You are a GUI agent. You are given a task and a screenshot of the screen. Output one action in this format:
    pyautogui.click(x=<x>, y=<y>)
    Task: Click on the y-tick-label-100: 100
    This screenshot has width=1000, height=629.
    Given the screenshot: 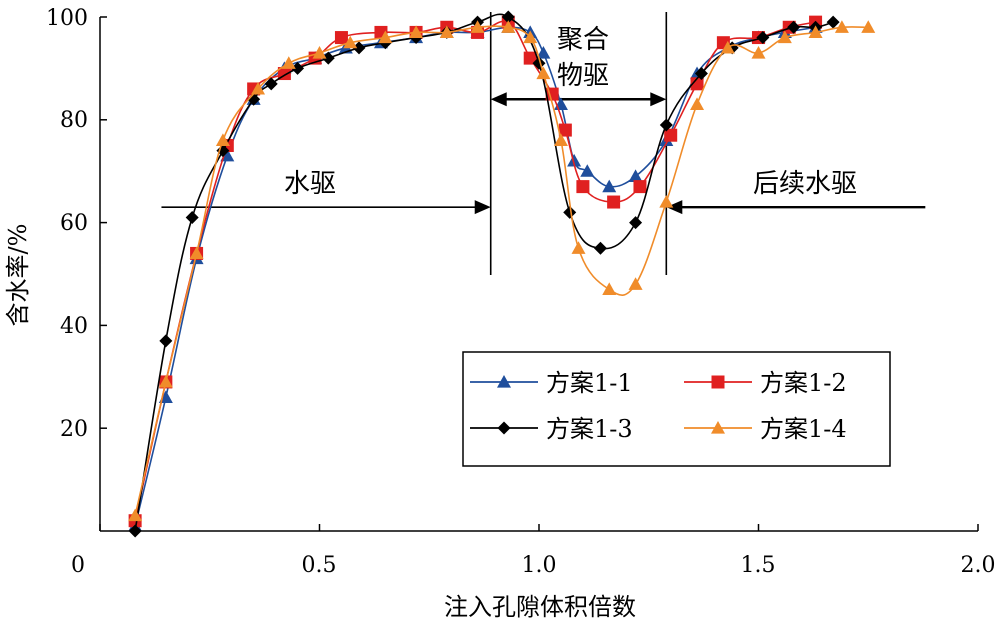 What is the action you would take?
    pyautogui.click(x=67, y=18)
    